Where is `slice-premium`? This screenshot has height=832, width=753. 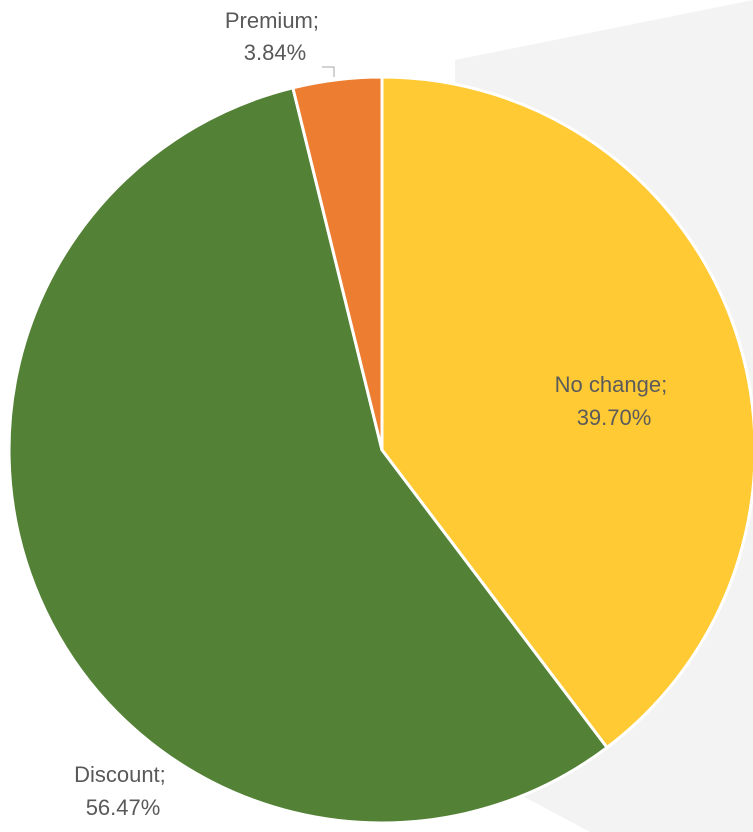
slice-premium is located at coordinates (337, 263).